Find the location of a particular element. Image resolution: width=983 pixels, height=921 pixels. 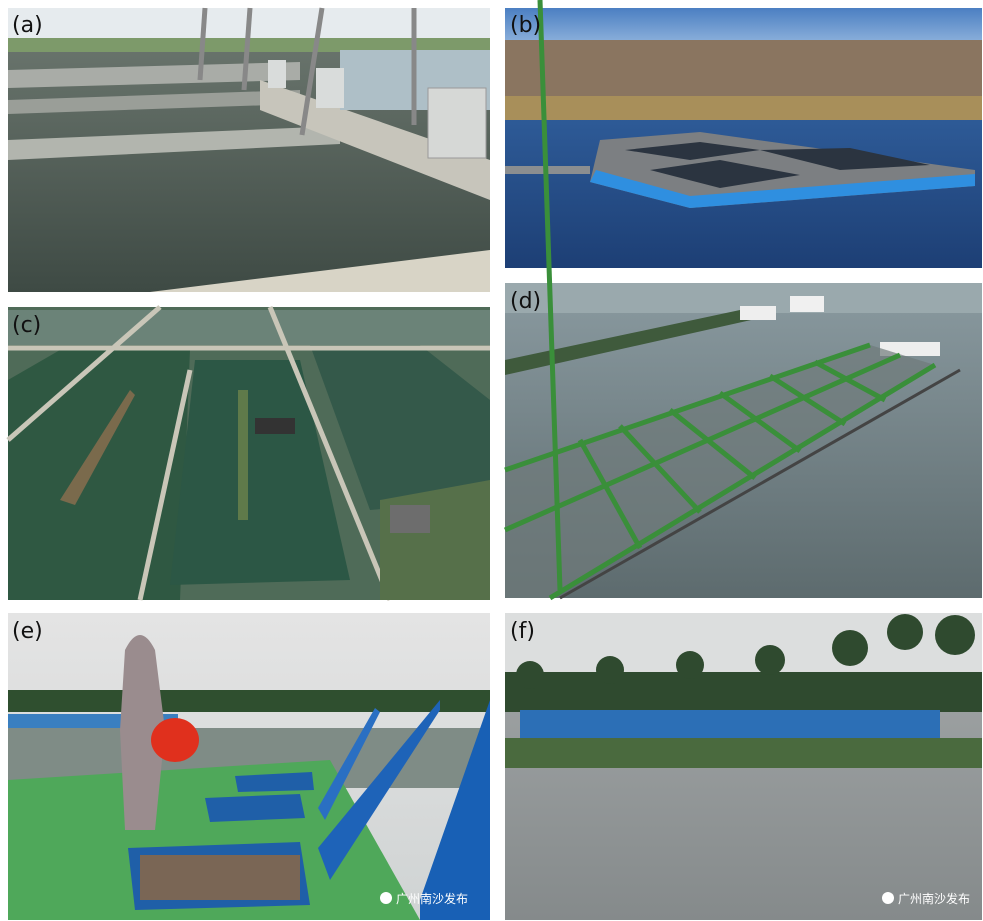

panel-label: (f) is located at coordinates (522, 631).